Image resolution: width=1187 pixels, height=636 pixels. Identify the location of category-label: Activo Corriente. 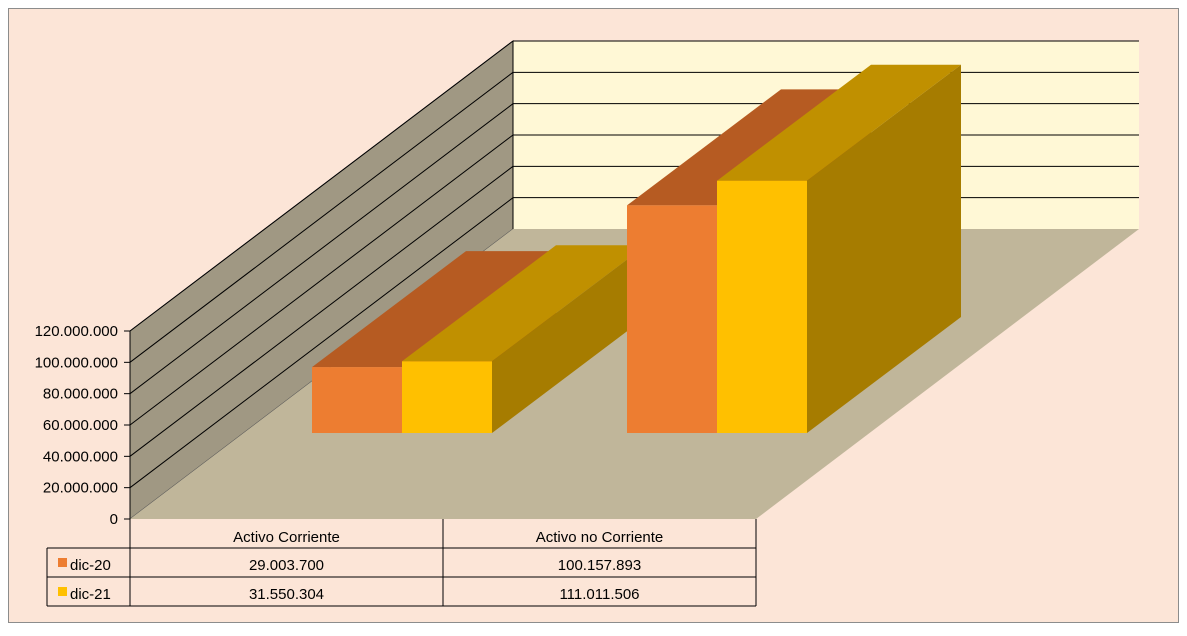
(286, 537).